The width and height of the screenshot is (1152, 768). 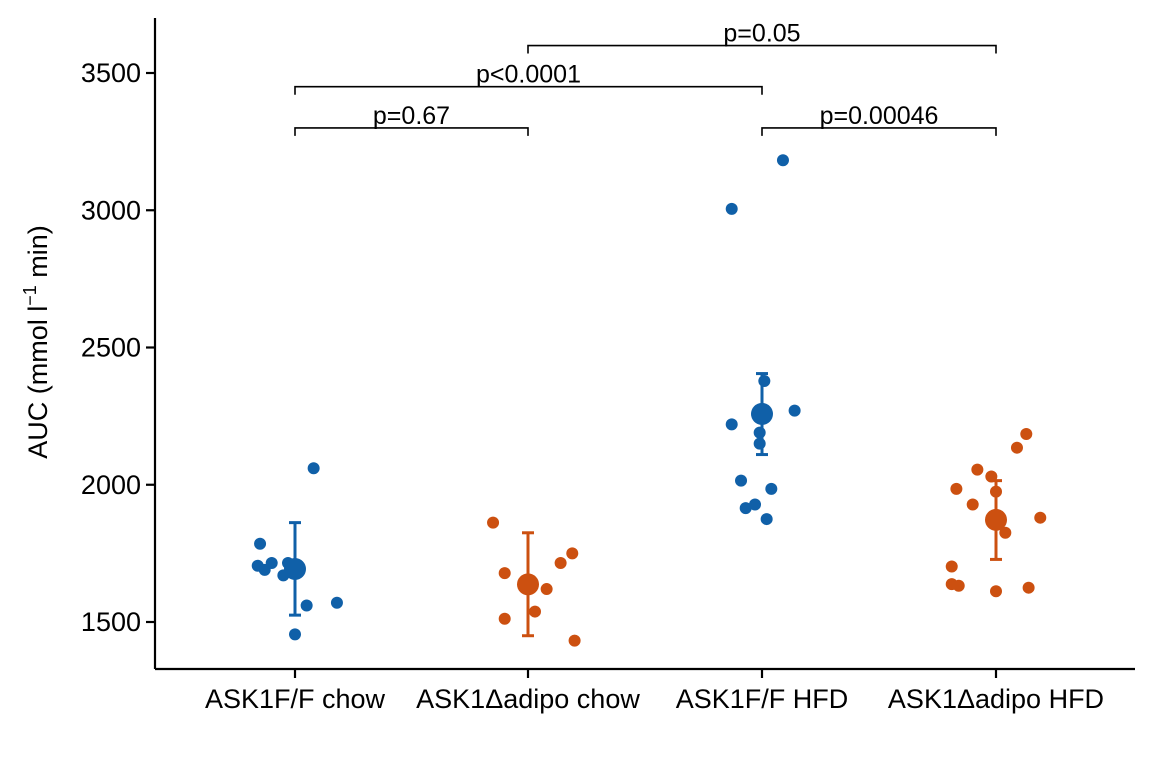 I want to click on y-tick-label: 2000, so click(x=111, y=485).